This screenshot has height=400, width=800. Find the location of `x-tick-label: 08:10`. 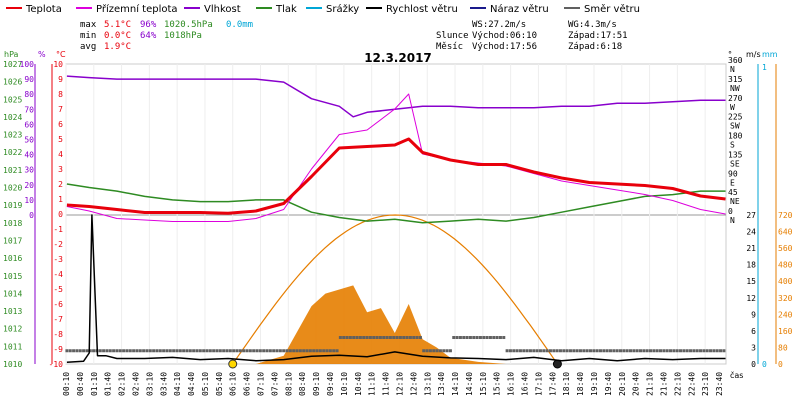

x-tick-label: 08:10 is located at coordinates (288, 384).